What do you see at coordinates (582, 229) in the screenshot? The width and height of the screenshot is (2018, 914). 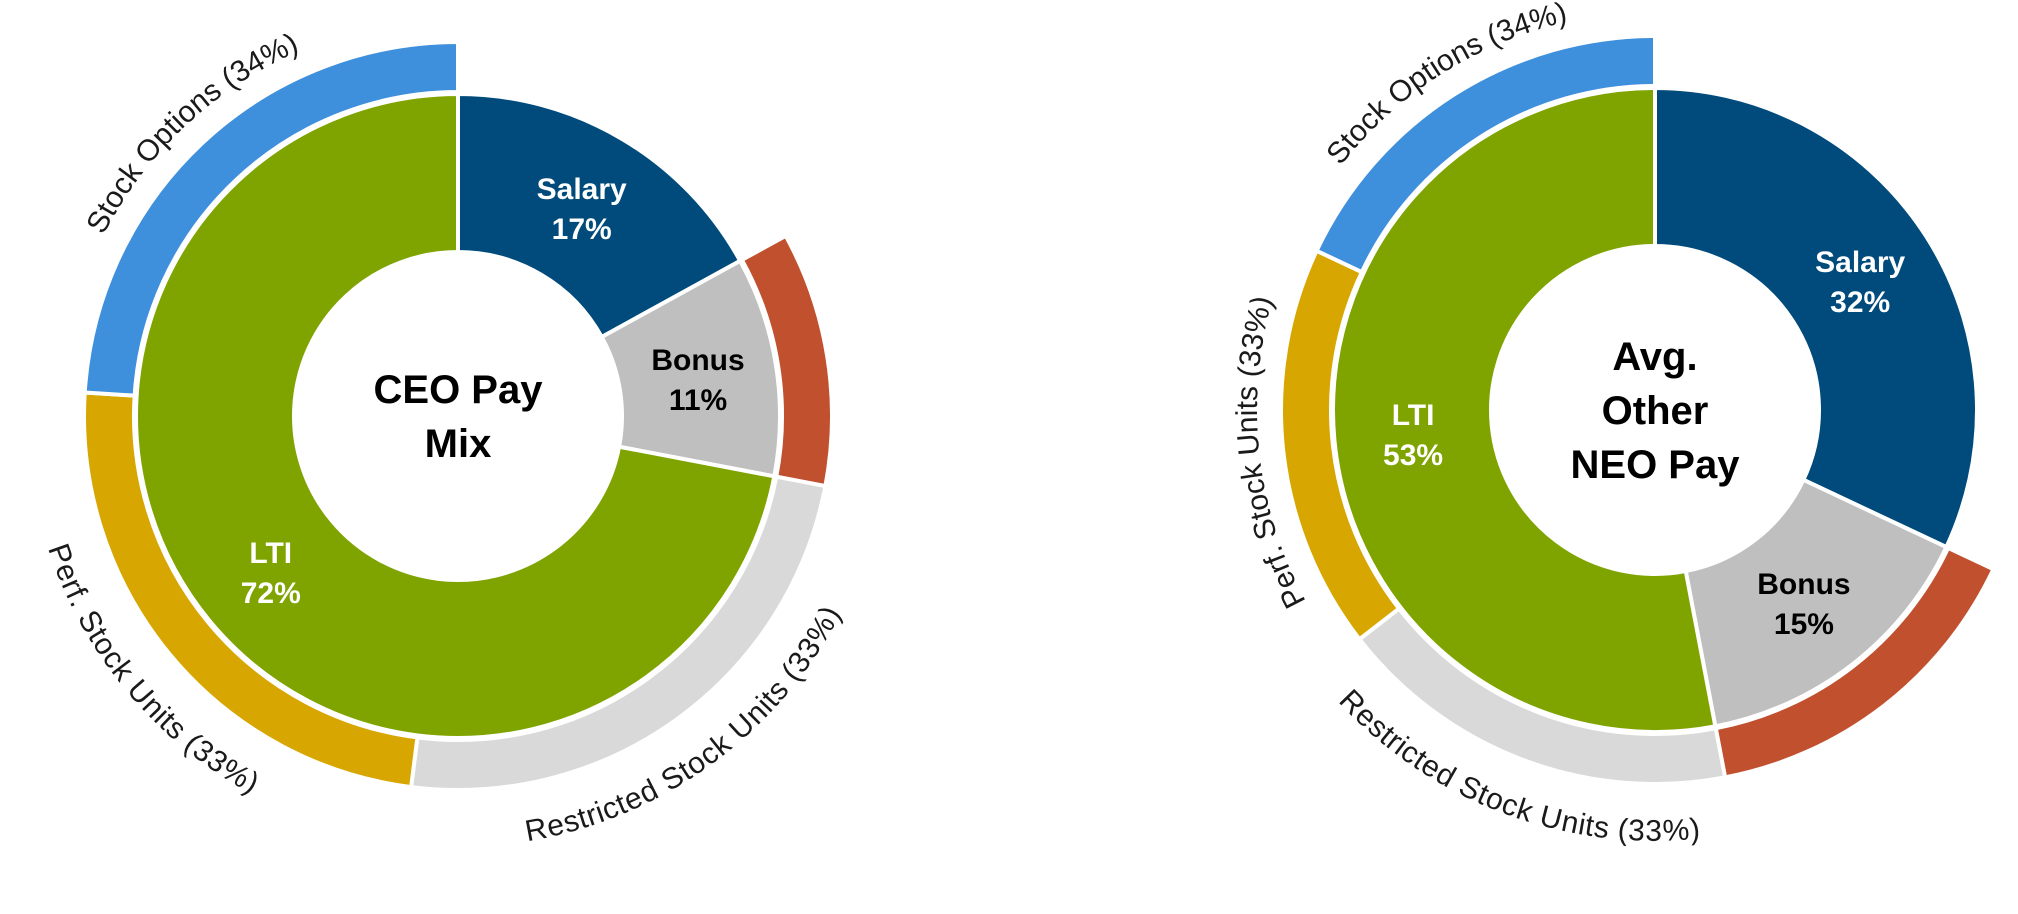 I see `inner-label-salary-value: 17%` at bounding box center [582, 229].